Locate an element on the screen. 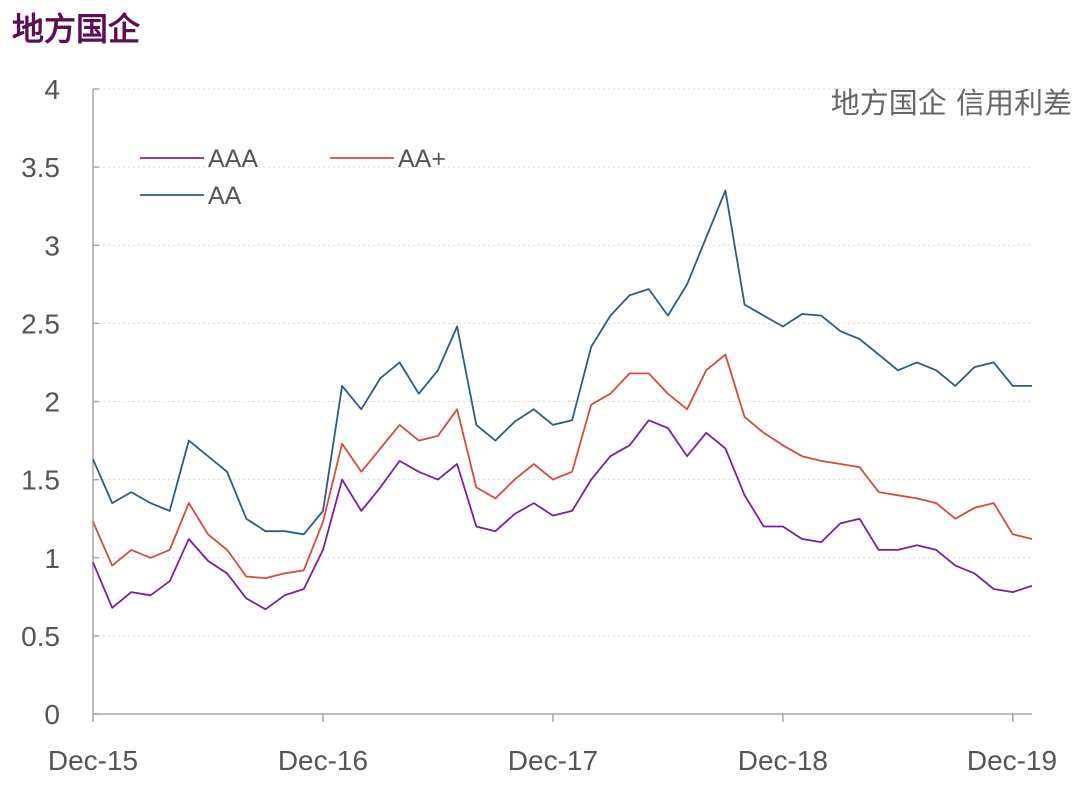 The image size is (1080, 786). y-tick-label: 4 is located at coordinates (52, 89).